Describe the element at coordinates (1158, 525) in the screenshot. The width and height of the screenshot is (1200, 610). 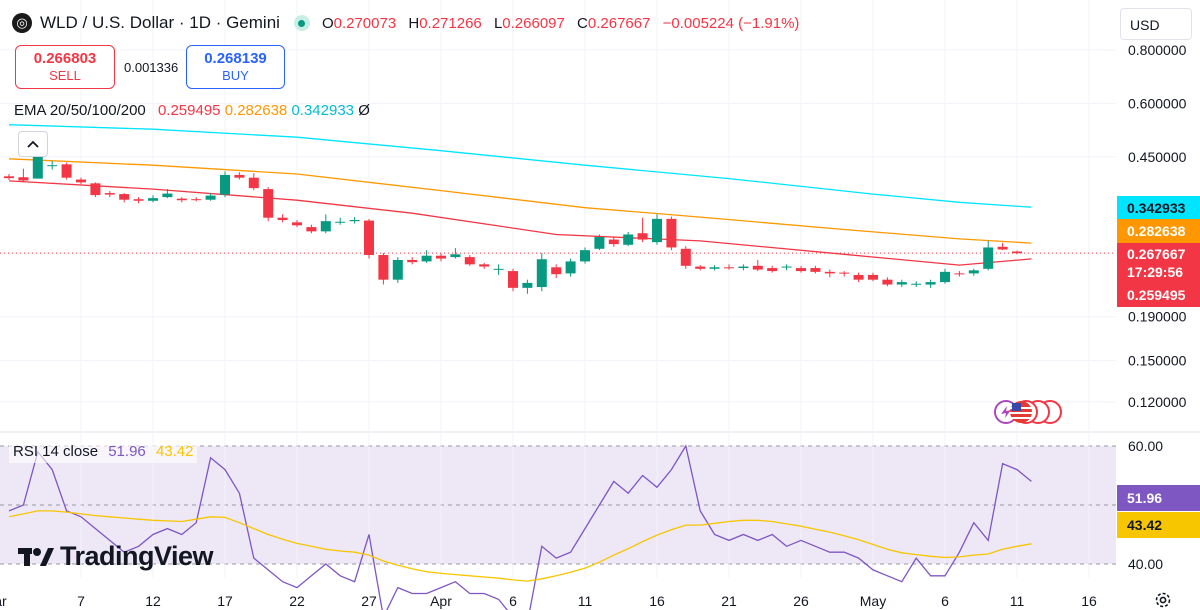
I see `rsi-ma-value-tag: 43.42` at that location.